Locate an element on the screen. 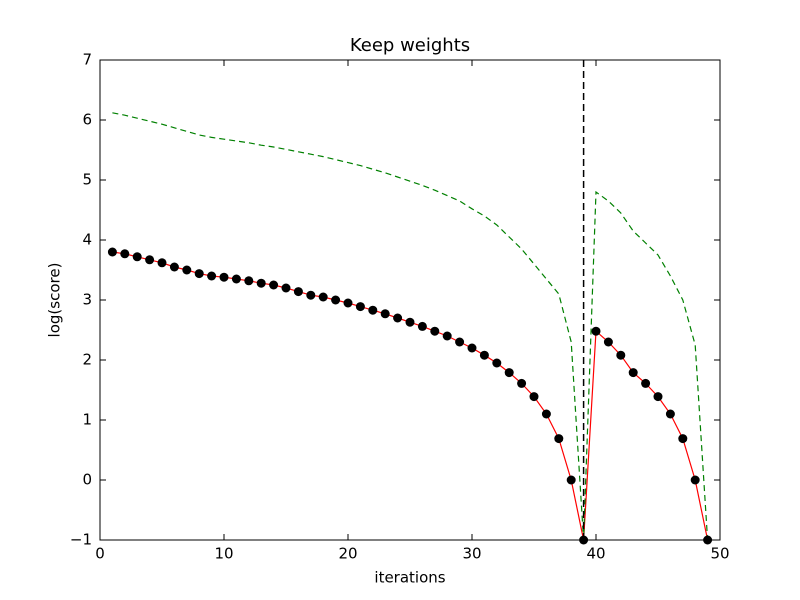 This screenshot has width=800, height=600. x-tick-label: 40 is located at coordinates (595, 554).